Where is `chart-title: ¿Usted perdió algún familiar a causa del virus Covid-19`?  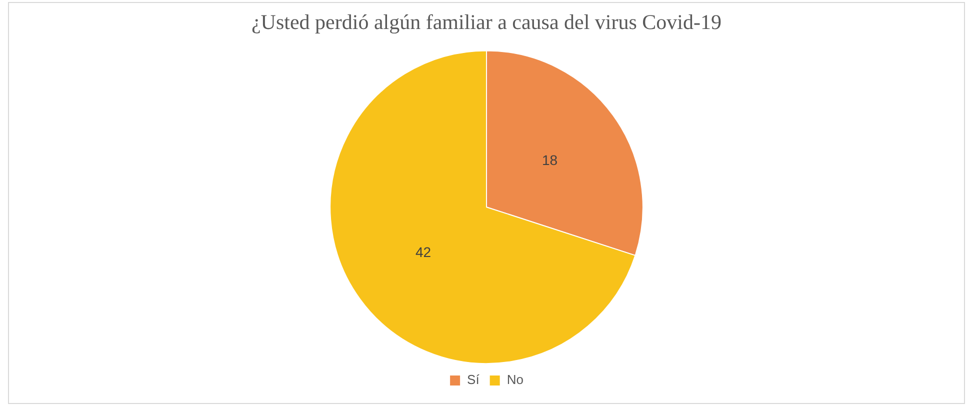 chart-title: ¿Usted perdió algún familiar a causa del virus Covid-19 is located at coordinates (486, 22).